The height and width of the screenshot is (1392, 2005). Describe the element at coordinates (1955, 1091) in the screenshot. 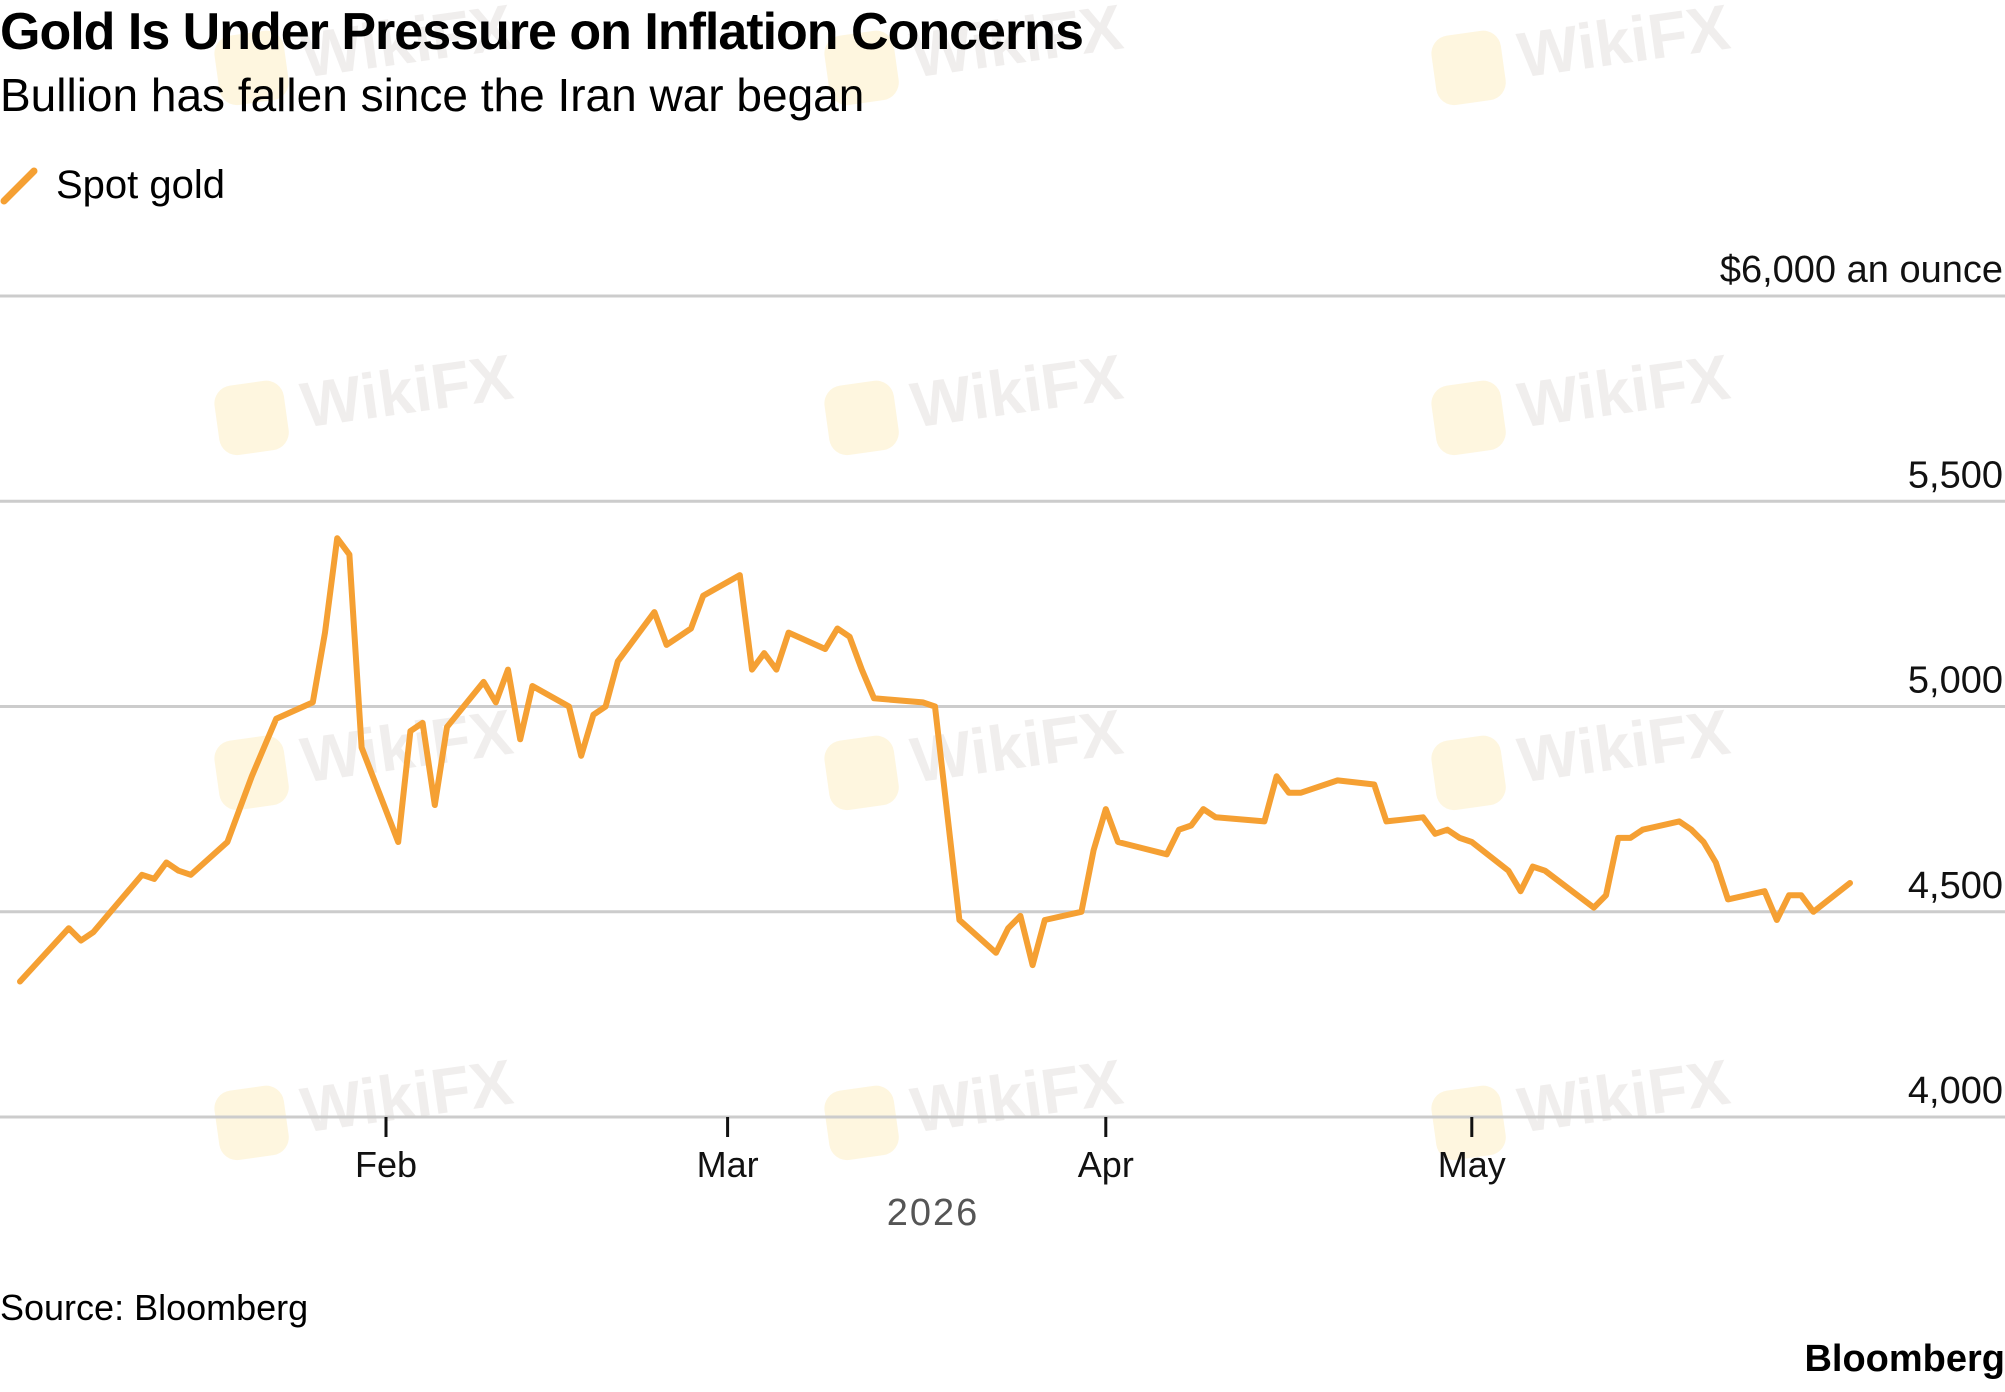

I see `y-tick-label: 4,000` at that location.